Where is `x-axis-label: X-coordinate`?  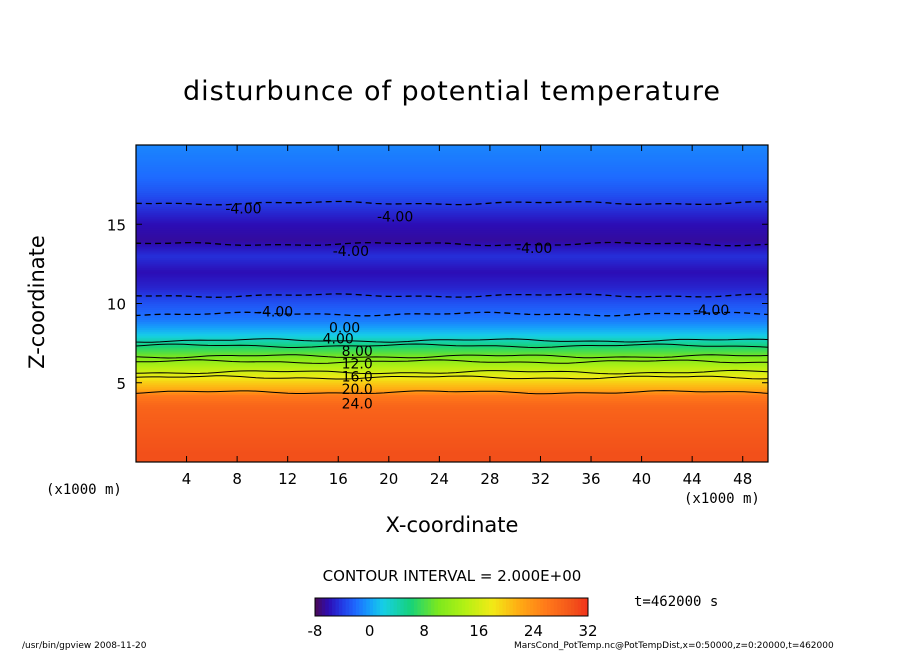 x-axis-label: X-coordinate is located at coordinates (452, 525).